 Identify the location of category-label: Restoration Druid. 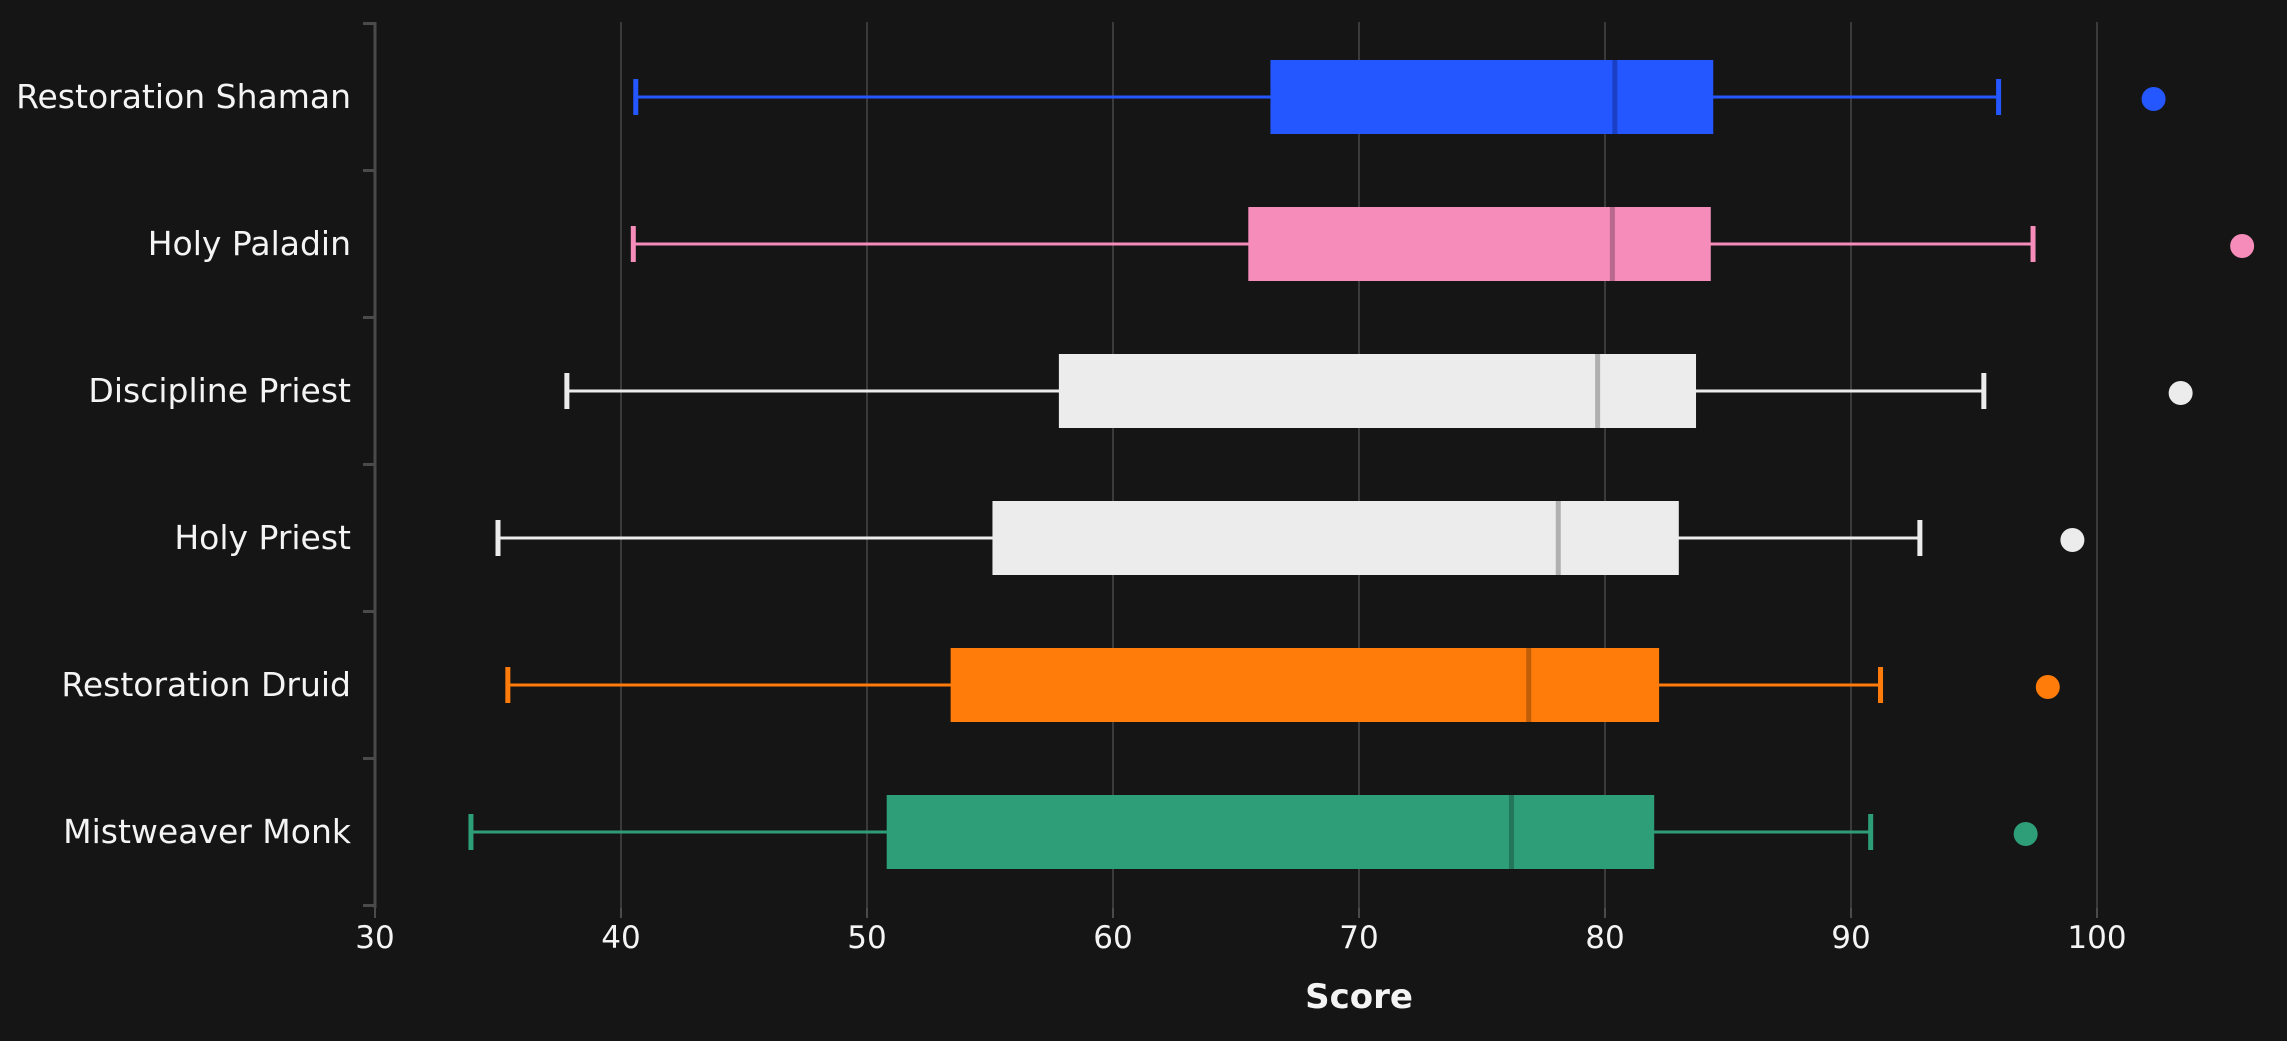
(206, 684).